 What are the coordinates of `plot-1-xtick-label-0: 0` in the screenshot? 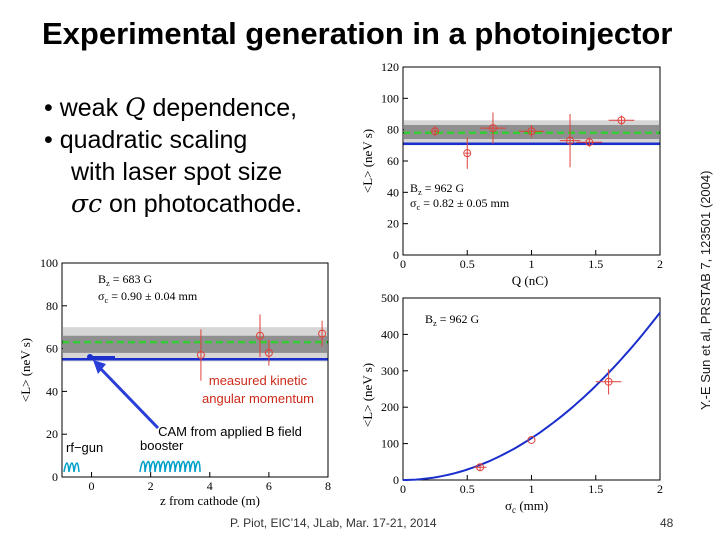 It's located at (403, 489).